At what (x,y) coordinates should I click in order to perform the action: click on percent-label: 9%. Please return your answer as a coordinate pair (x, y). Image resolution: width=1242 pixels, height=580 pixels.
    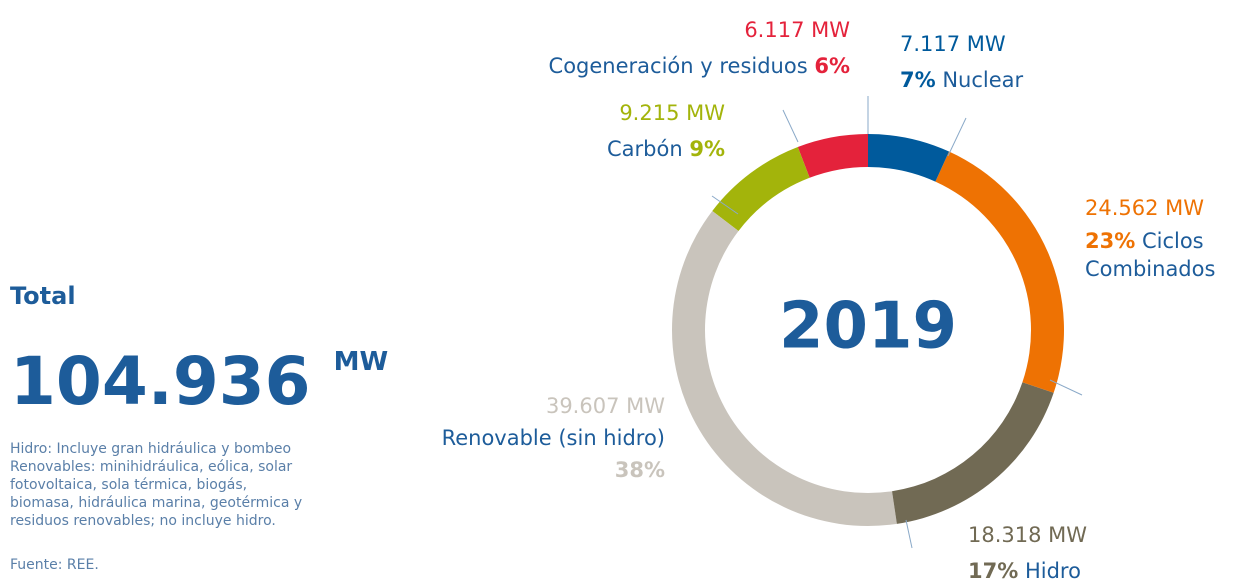
    Looking at the image, I should click on (707, 149).